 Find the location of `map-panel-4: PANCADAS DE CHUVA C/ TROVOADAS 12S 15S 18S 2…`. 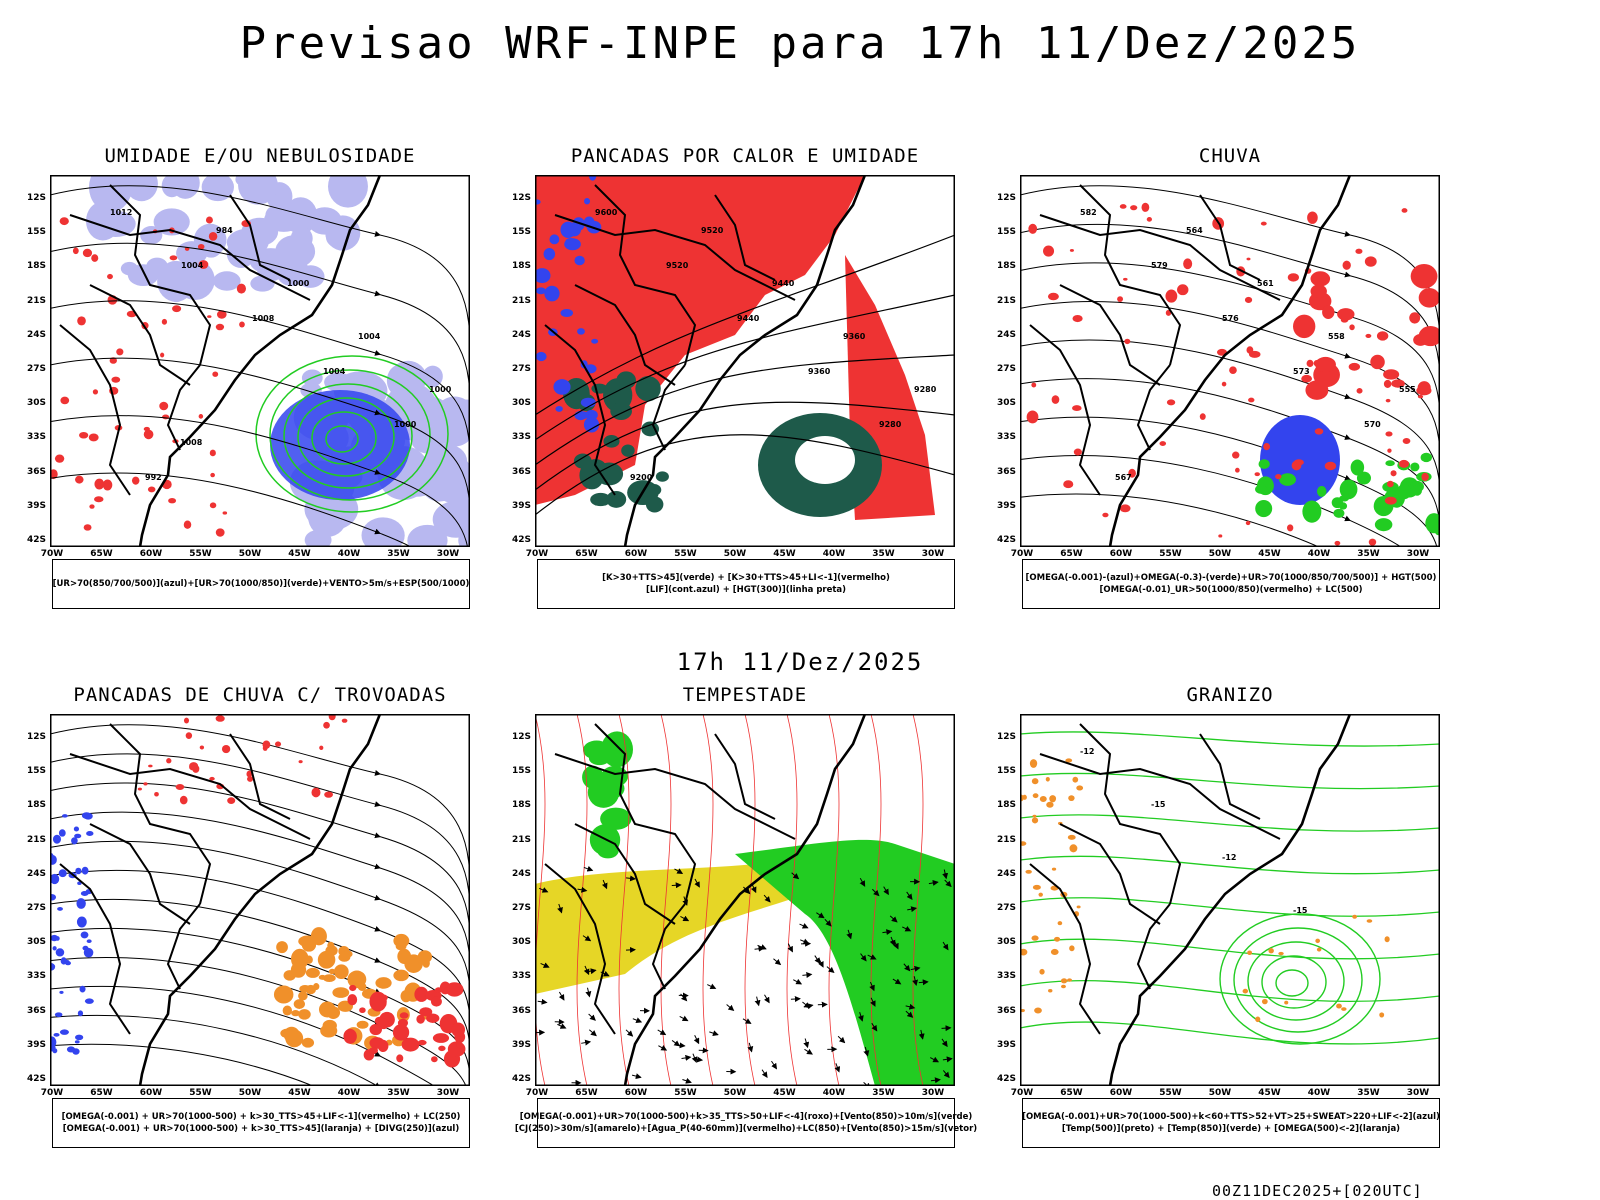

map-panel-4: PANCADAS DE CHUVA C/ TROVOADAS 12S 15S 18S 2… is located at coordinates (235, 919).